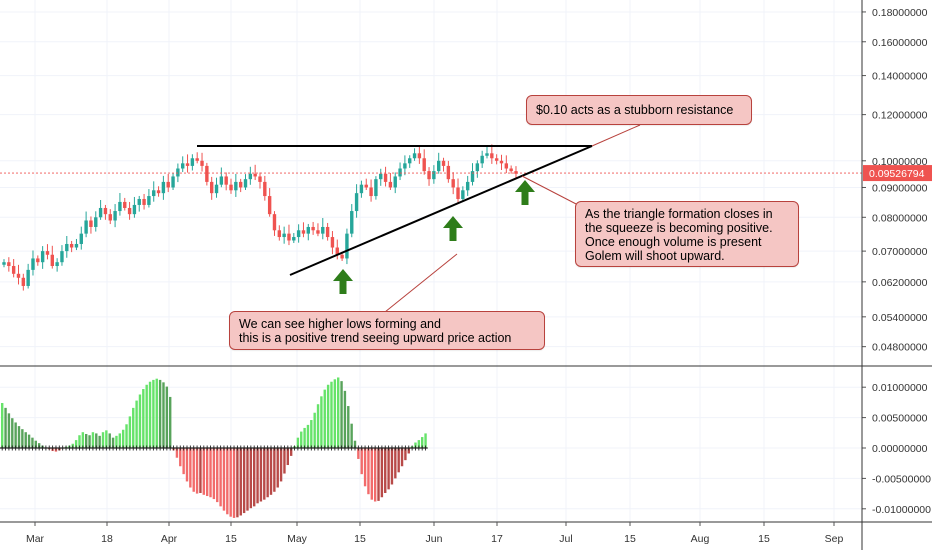  Describe the element at coordinates (673, 242) in the screenshot. I see `squeeze-note-line-3: Once enough volume is present` at that location.